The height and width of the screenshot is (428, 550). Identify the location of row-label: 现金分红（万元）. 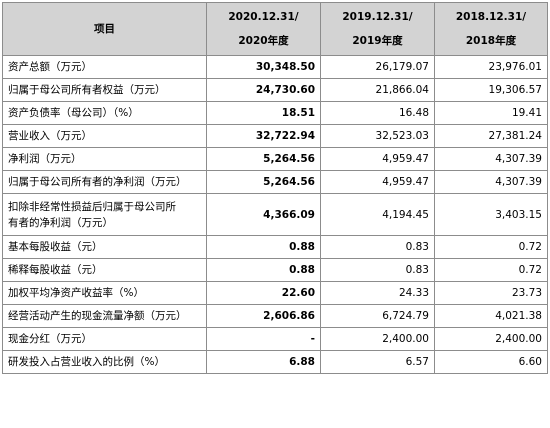
(104, 339).